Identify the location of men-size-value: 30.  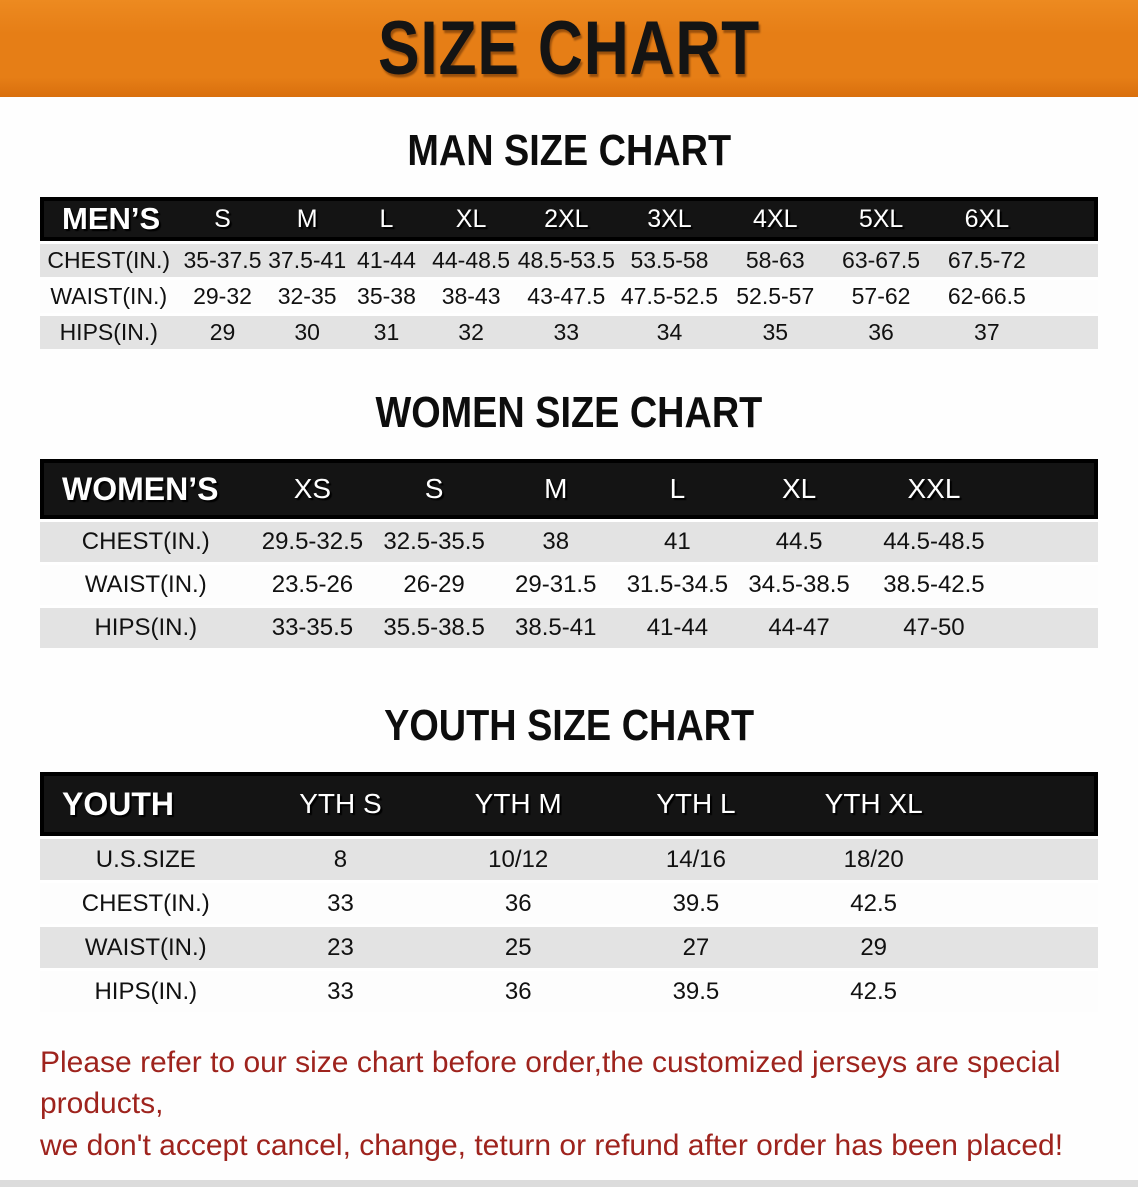
(307, 331).